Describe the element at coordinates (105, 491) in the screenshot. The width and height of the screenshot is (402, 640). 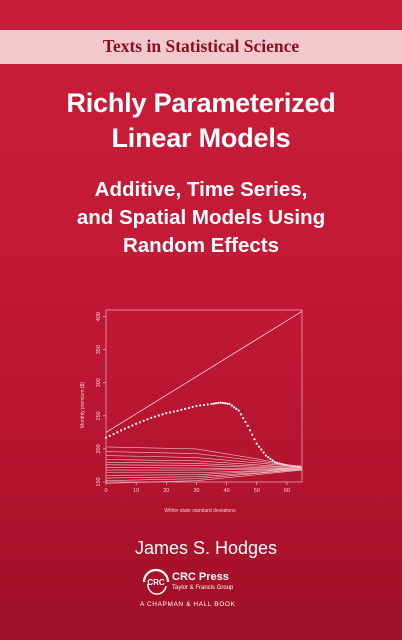
I see `chart-x-tick-label: 0` at that location.